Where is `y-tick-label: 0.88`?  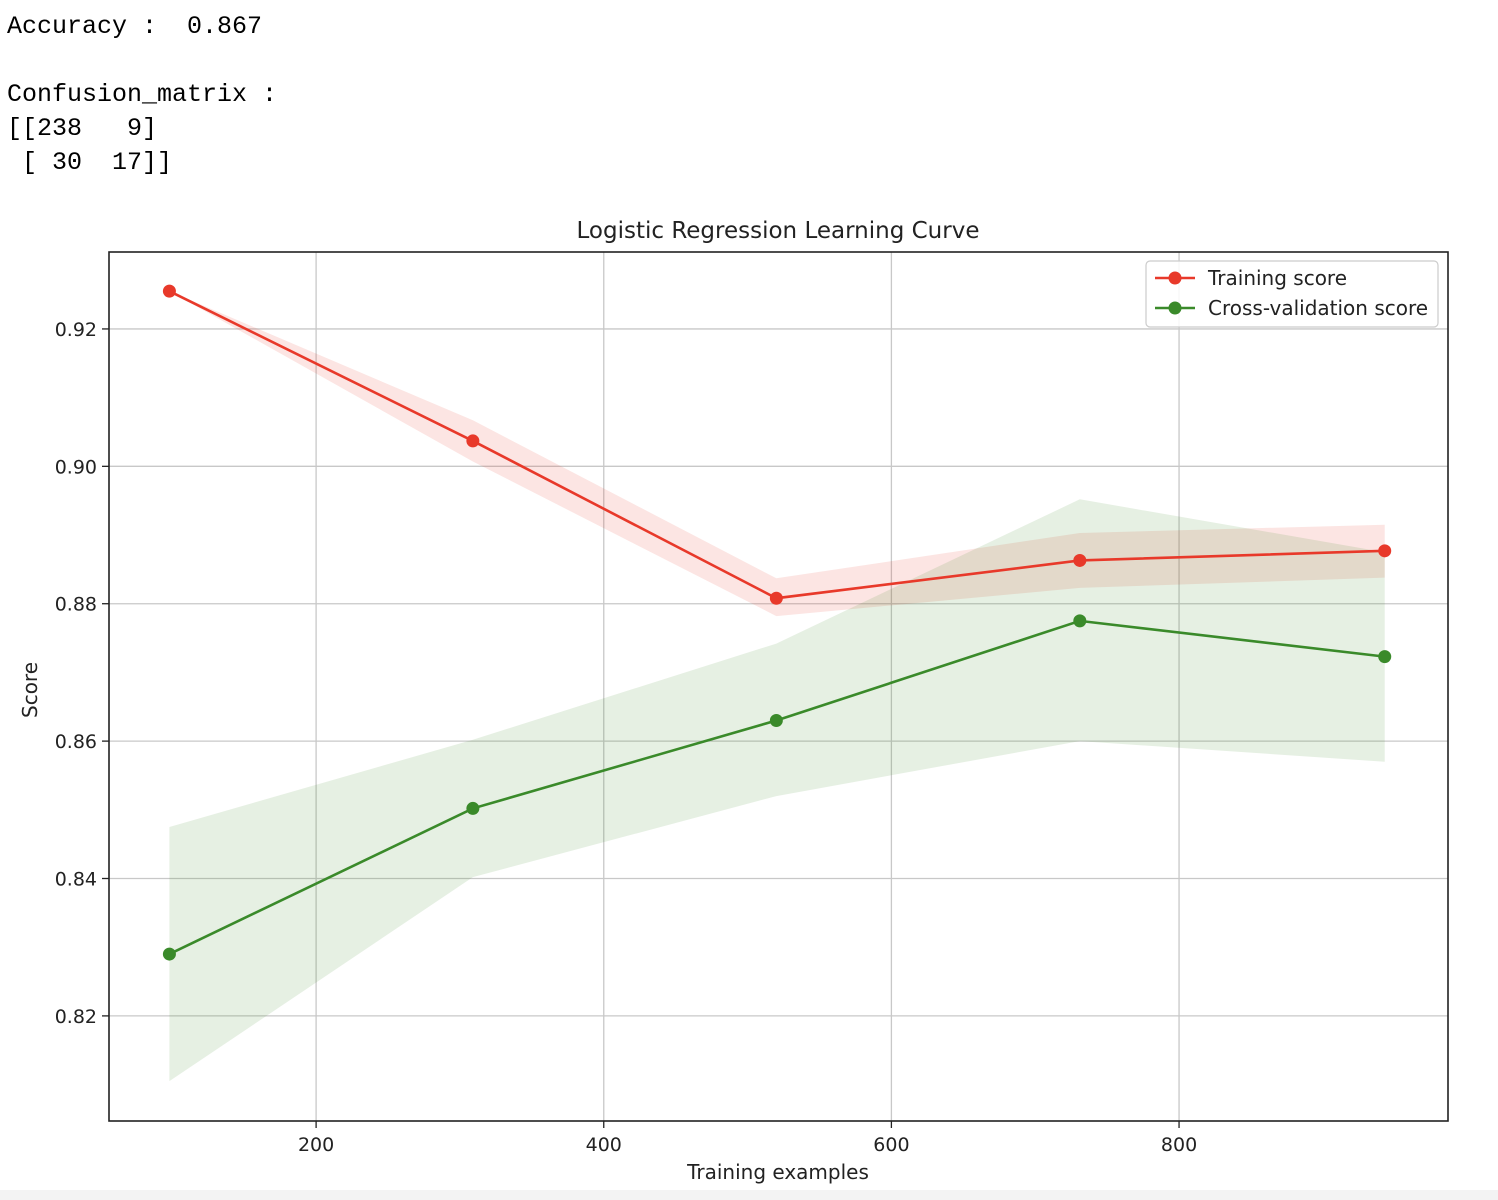
y-tick-label: 0.88 is located at coordinates (76, 605).